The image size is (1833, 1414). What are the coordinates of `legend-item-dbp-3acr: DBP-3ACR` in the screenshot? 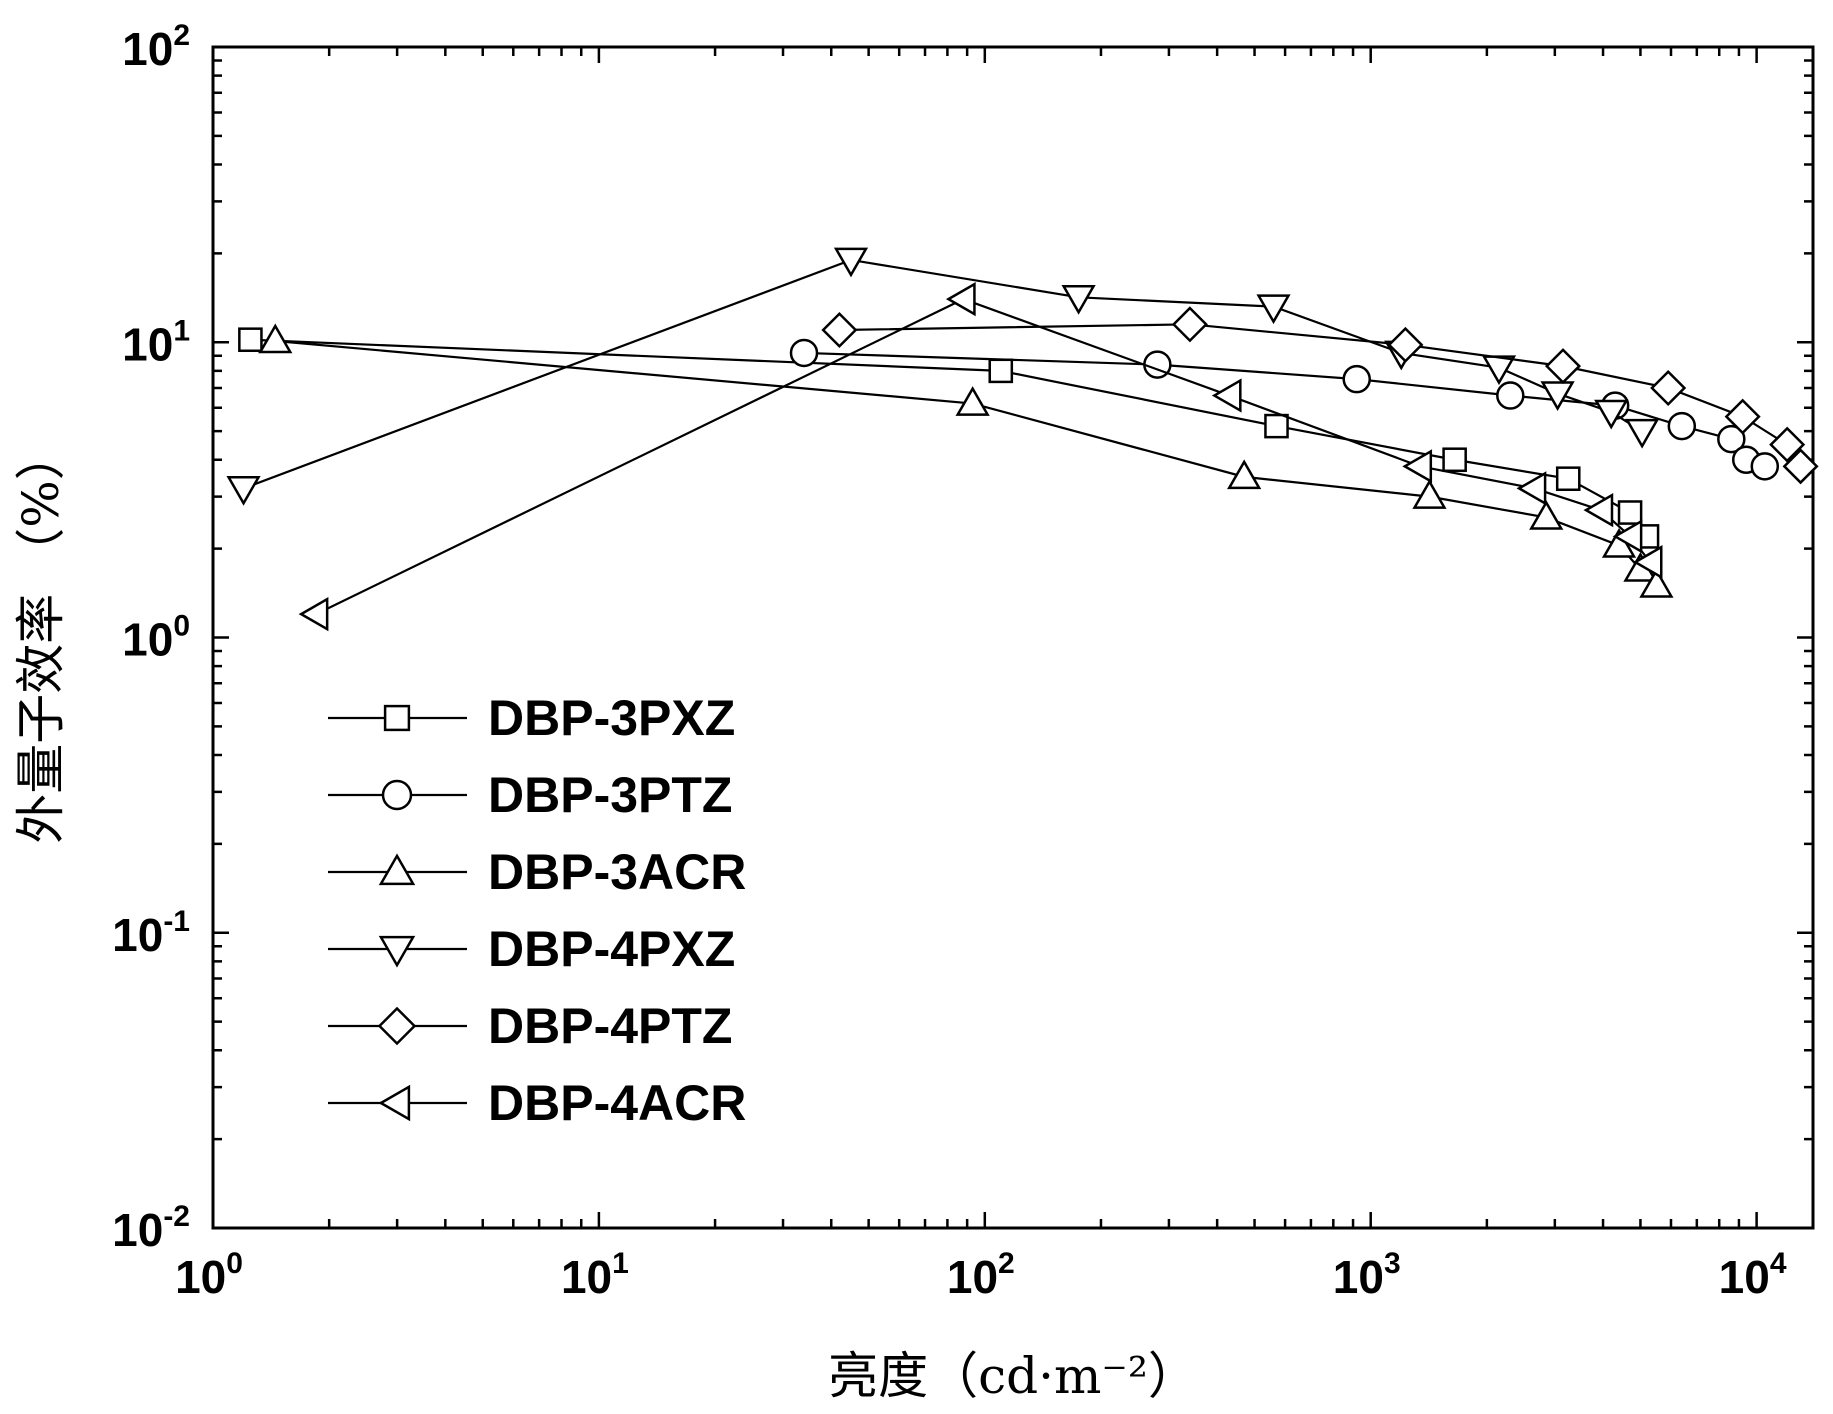 It's located at (537, 872).